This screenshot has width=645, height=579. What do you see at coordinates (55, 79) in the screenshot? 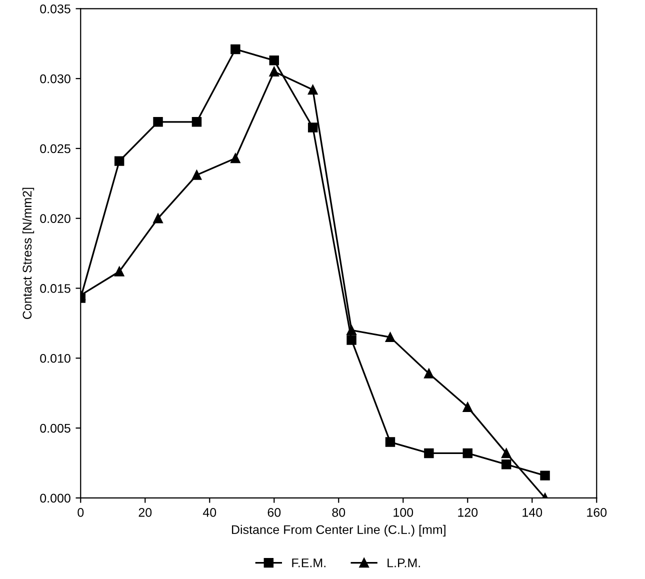
I see `y-tick-label: 0.030` at bounding box center [55, 79].